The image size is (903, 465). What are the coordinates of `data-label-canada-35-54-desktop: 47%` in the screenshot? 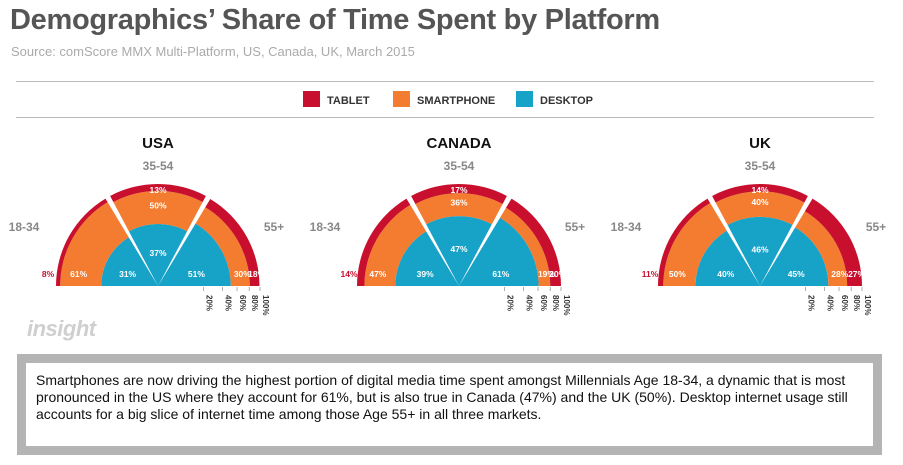 It's located at (458, 249).